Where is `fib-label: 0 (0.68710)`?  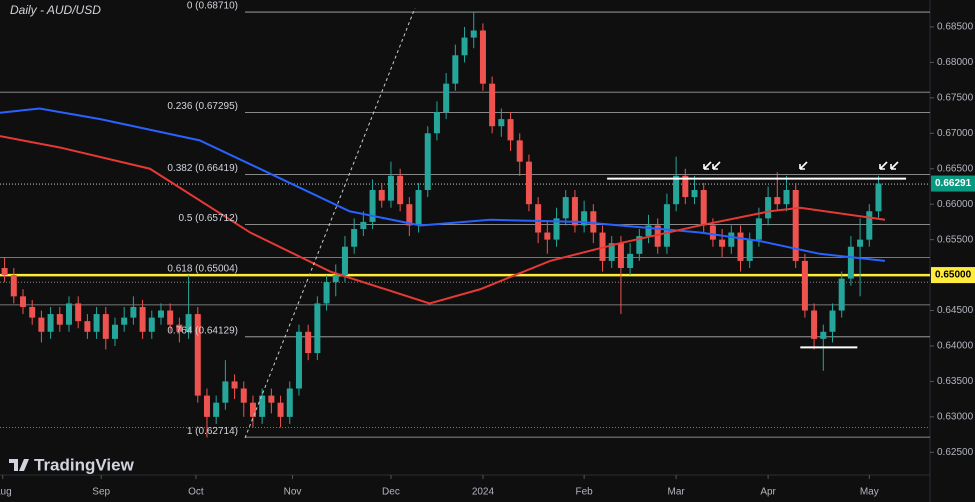
fib-label: 0 (0.68710) is located at coordinates (212, 6).